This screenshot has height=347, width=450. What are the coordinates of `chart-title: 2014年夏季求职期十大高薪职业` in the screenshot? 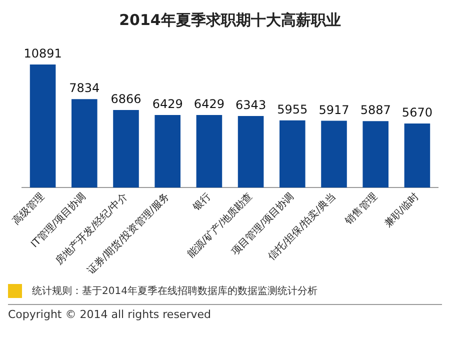 It's located at (230, 19).